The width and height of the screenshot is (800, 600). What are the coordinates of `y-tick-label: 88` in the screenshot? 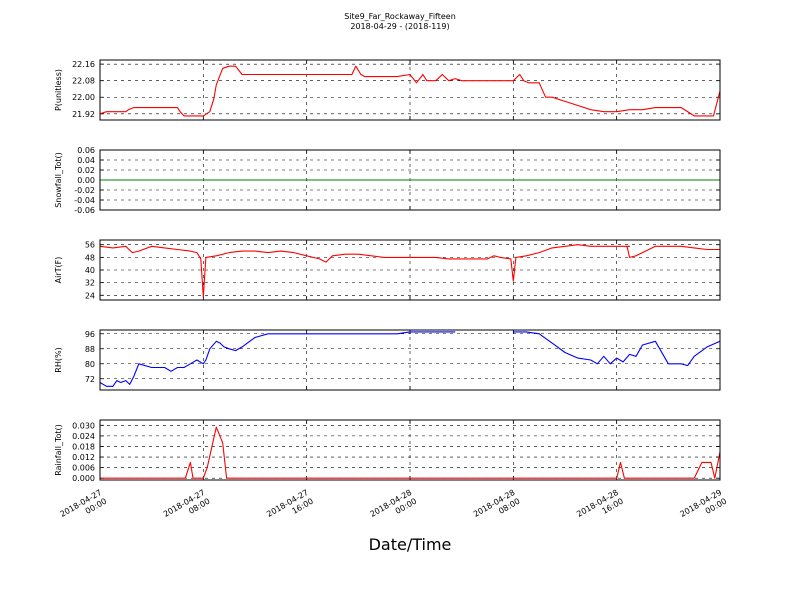 It's located at (90, 349).